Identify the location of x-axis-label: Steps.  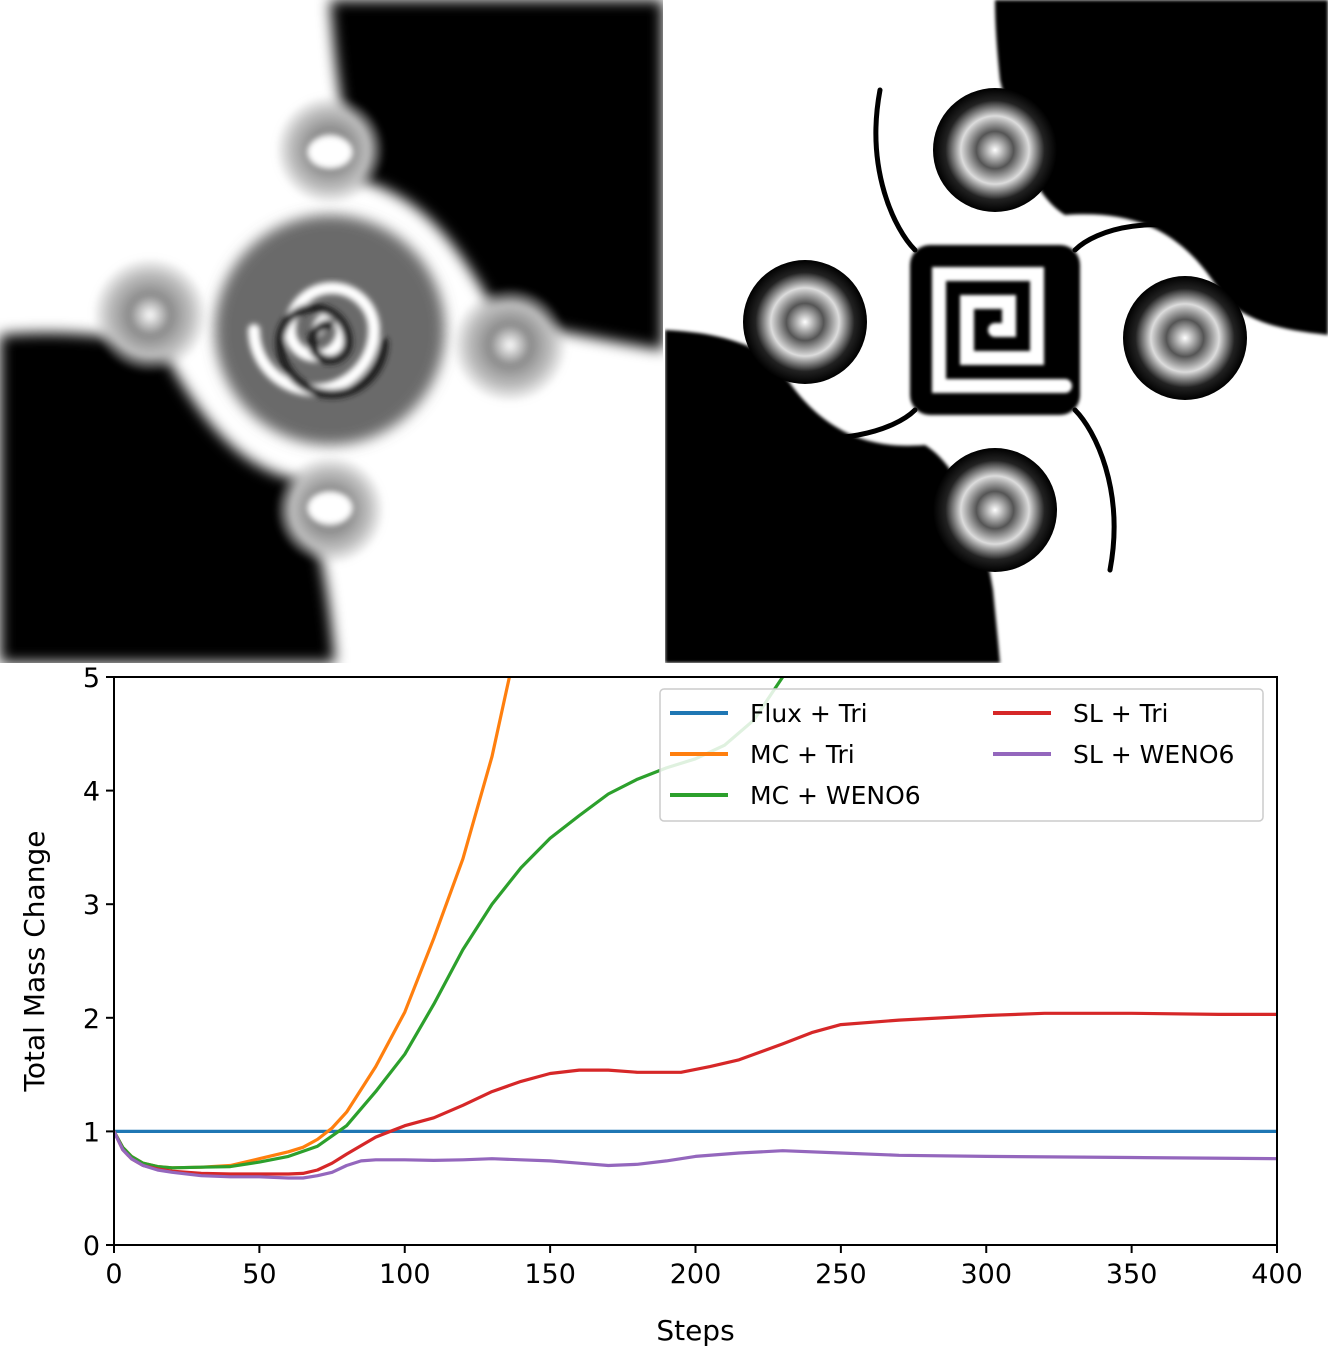
(695, 1330).